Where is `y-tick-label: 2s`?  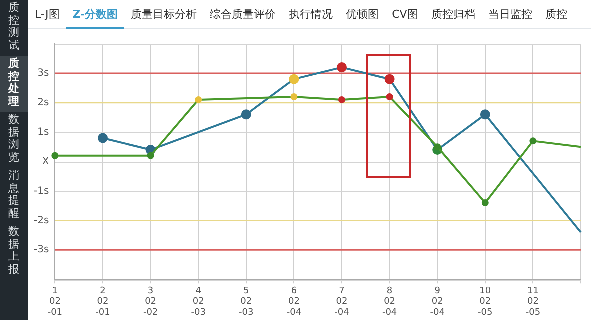
y-tick-label: 2s is located at coordinates (44, 102).